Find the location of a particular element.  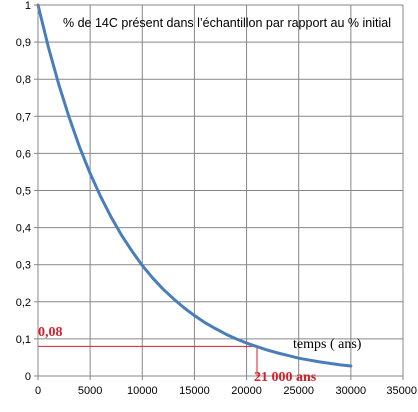

x-axis-label: temps ( ans) is located at coordinates (327, 344).